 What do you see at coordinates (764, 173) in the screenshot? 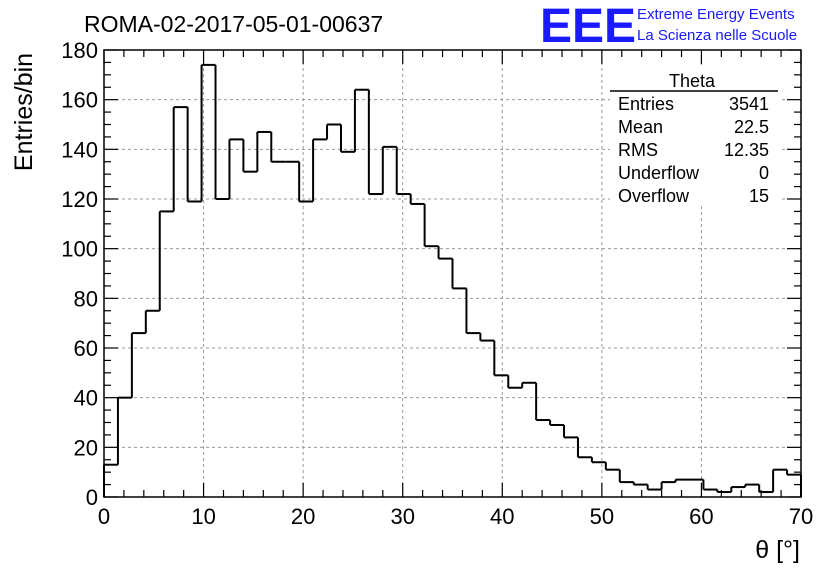
I see `stats-value-underflow: 0` at bounding box center [764, 173].